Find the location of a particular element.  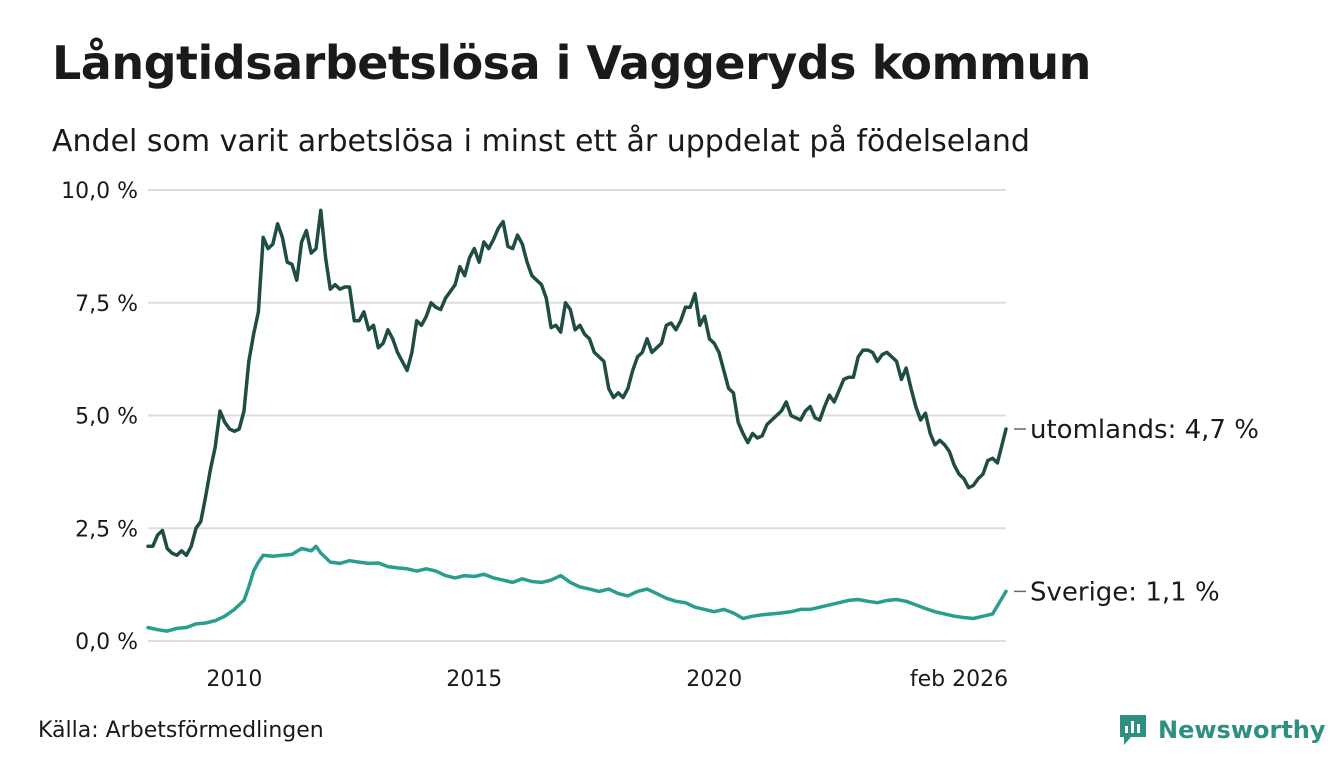

source-note: Källa: Arbetsförmedlingen is located at coordinates (181, 730).